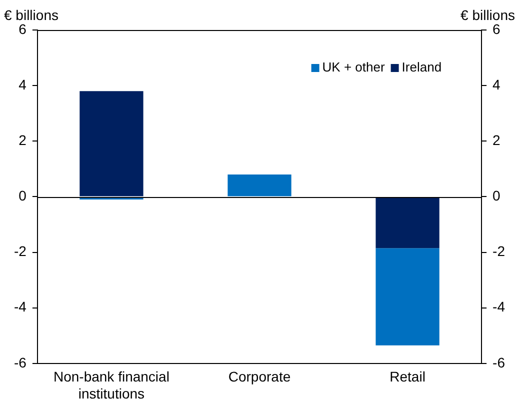  I want to click on y-tick-label: -2, so click(20, 251).